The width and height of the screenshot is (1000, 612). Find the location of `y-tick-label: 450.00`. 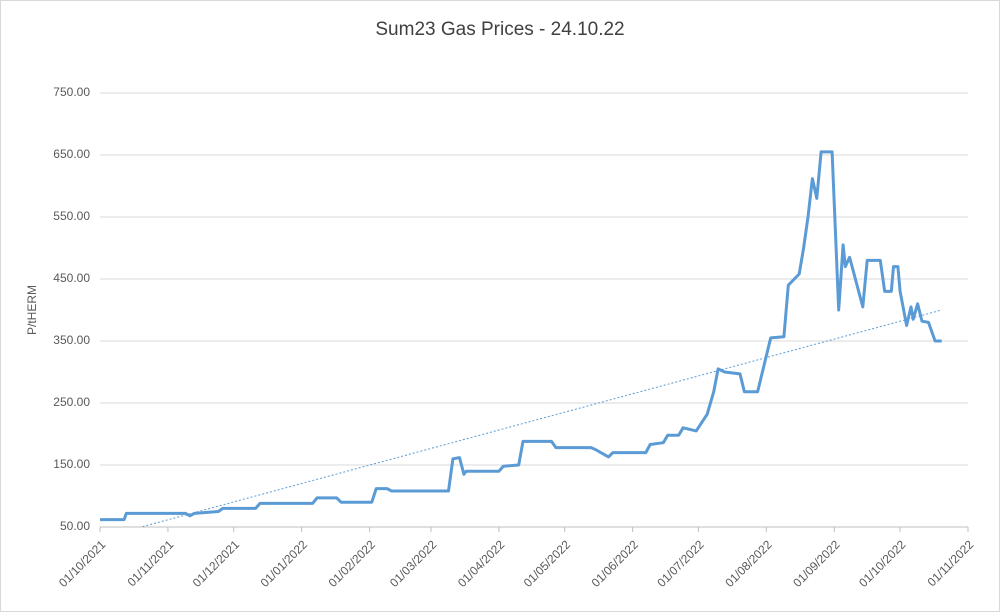

y-tick-label: 450.00 is located at coordinates (71, 278).